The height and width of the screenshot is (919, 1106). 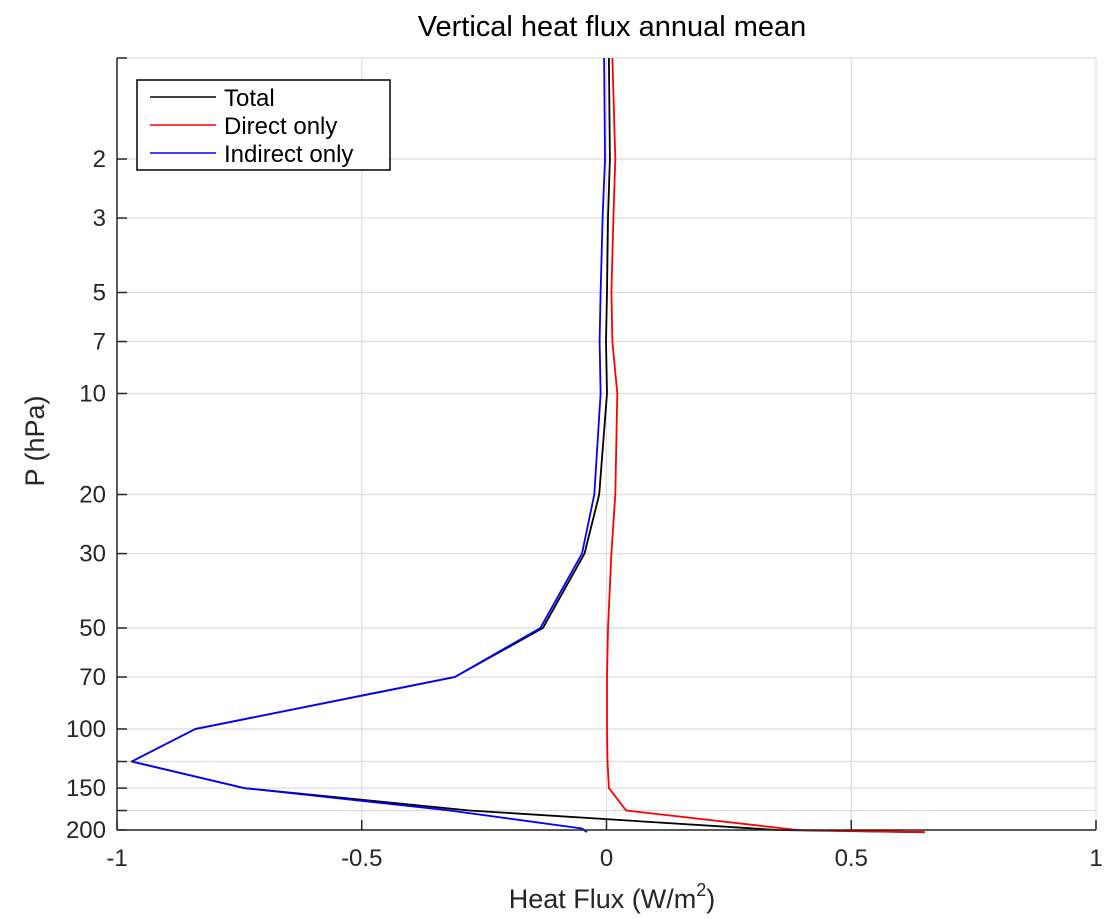 I want to click on y-tick-labels: 2 3 5 7 10 20 30 50 70 100 150 200, so click(x=86, y=495).